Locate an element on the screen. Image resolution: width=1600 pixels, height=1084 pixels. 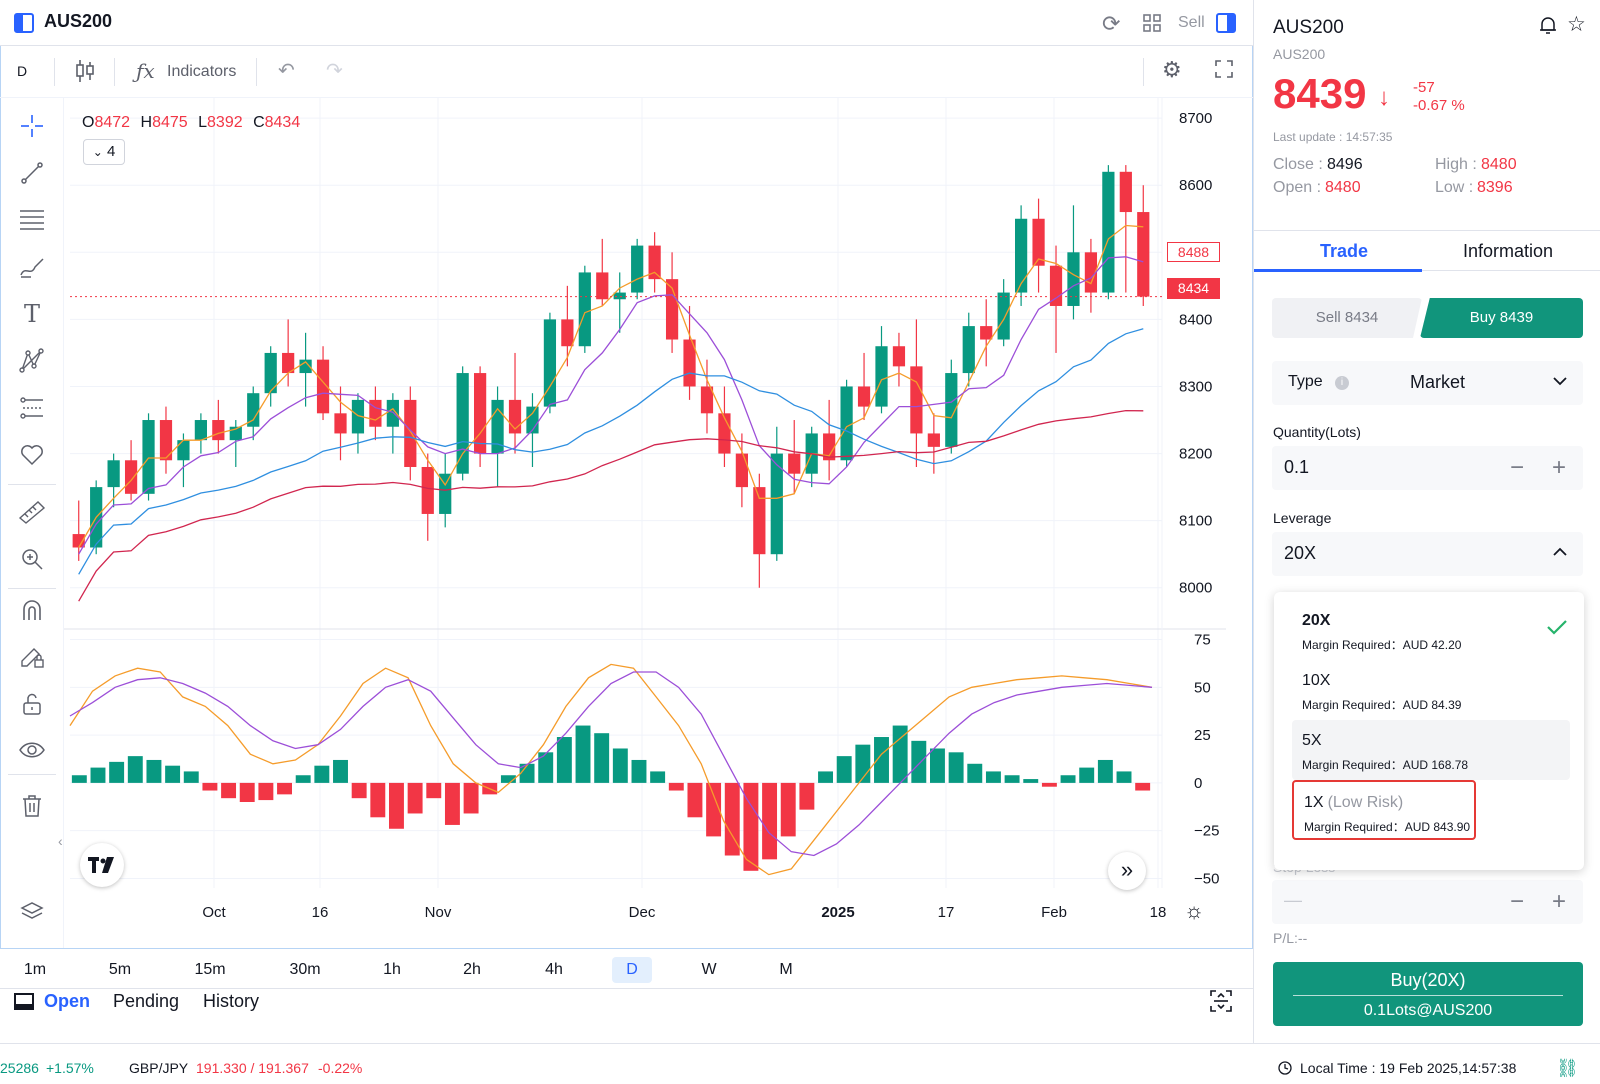
order-type-select: Type i Market is located at coordinates (1427, 383).